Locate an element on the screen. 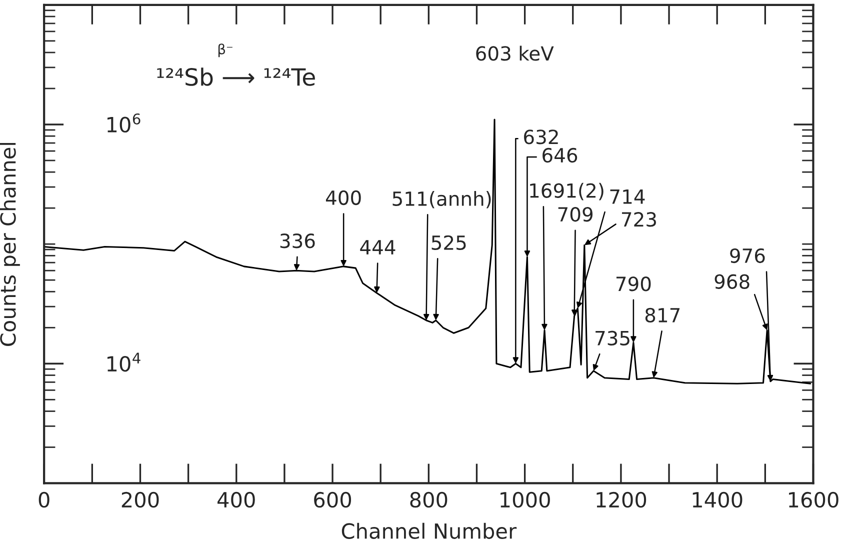 The image size is (848, 546). x-tick-label: 0 is located at coordinates (44, 500).